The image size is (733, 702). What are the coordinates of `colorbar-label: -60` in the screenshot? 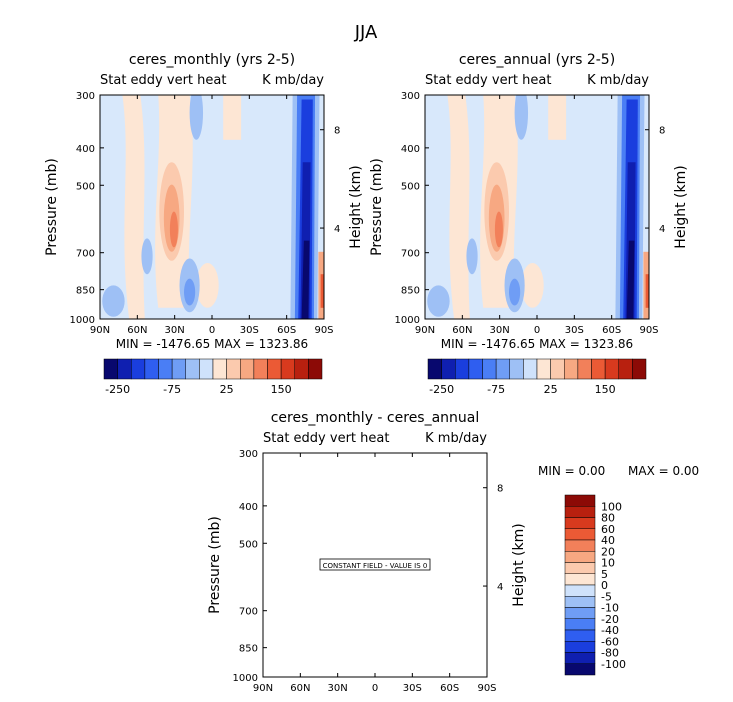 It's located at (610, 641).